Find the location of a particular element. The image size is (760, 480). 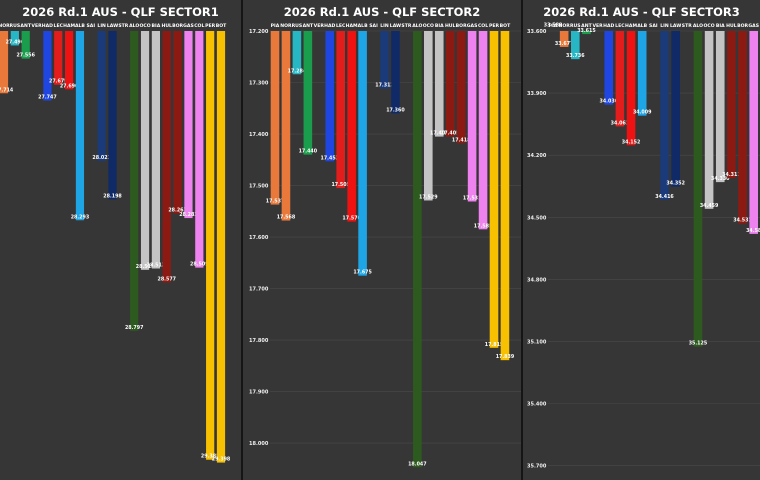

category-label: STR is located at coordinates (406, 26).